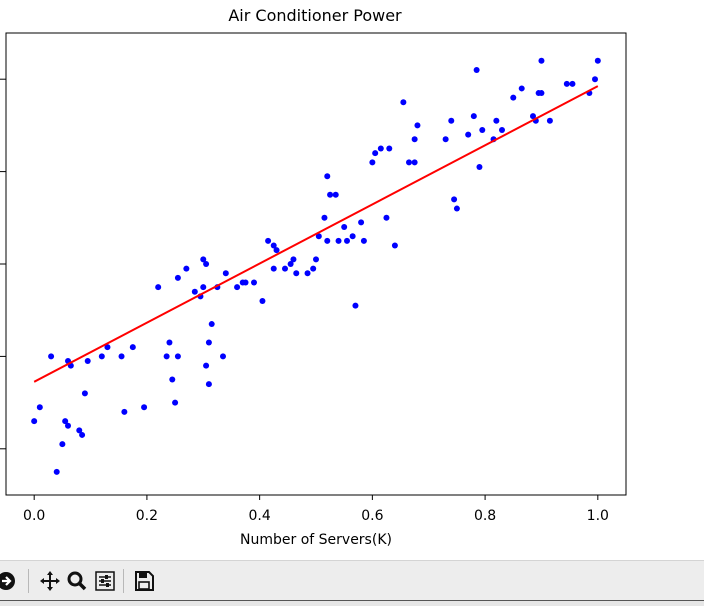 Image resolution: width=704 pixels, height=606 pixels. I want to click on chart-title: Air Conditioner Power, so click(315, 15).